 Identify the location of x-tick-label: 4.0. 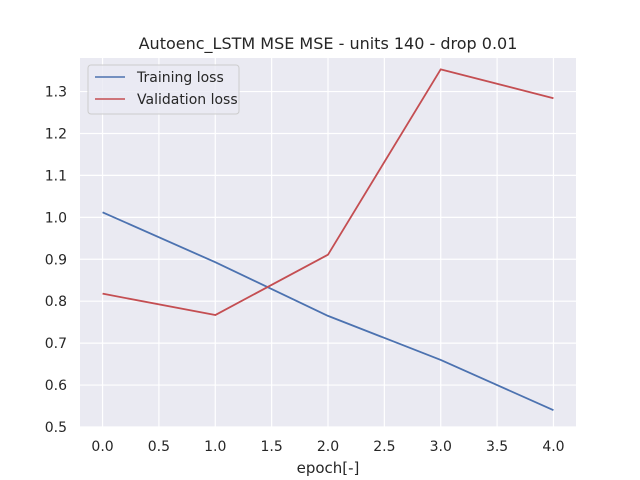
(553, 447).